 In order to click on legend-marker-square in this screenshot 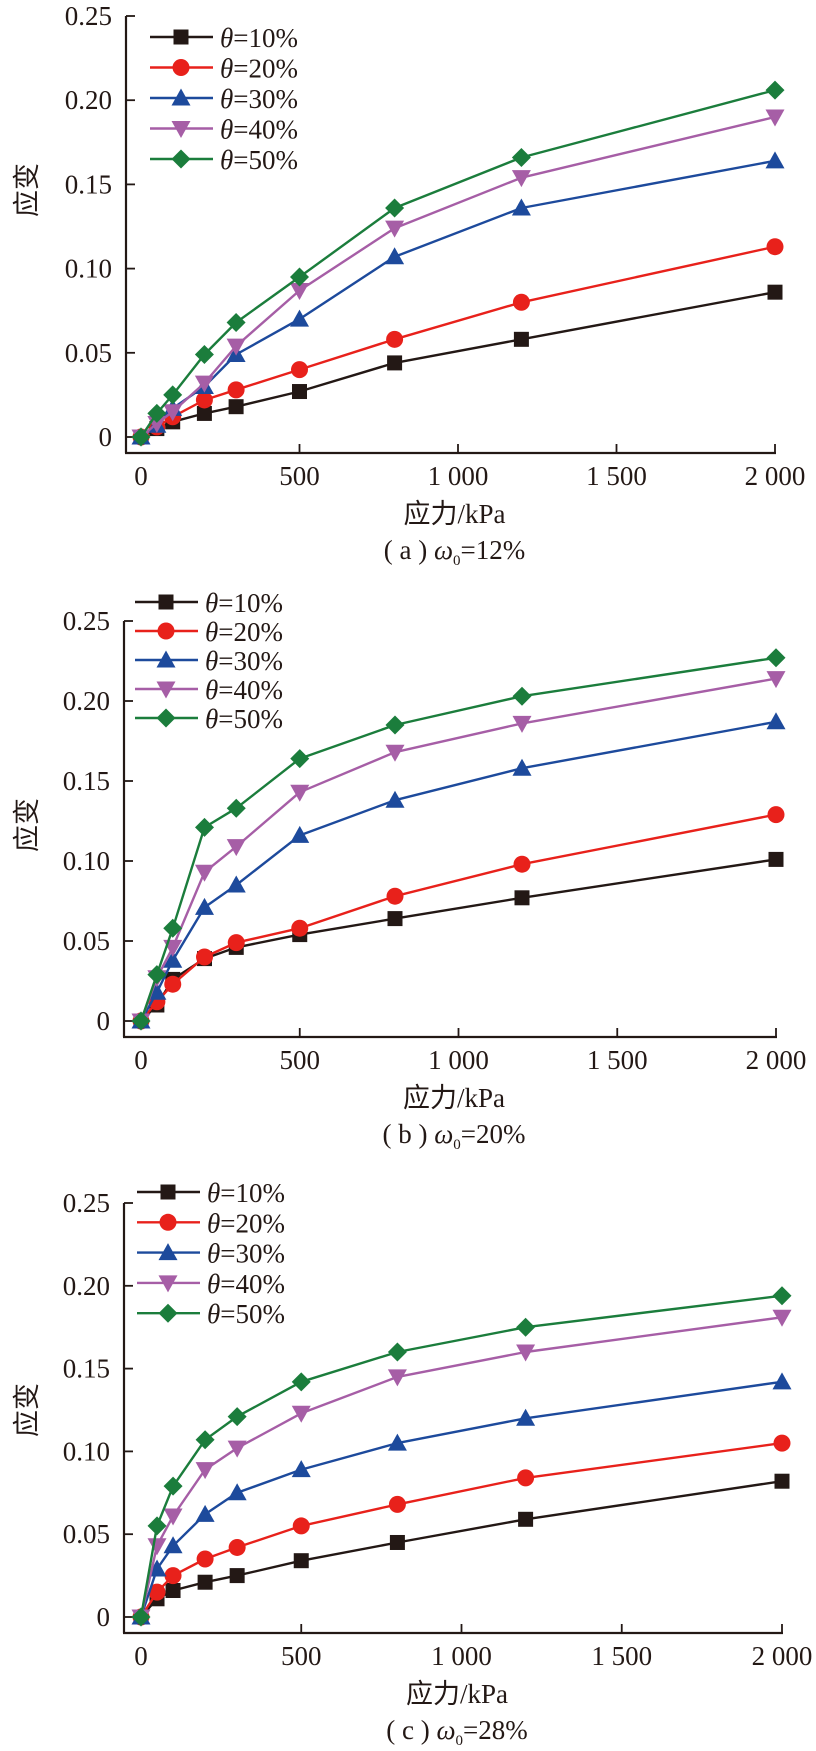, I will do `click(166, 602)`.